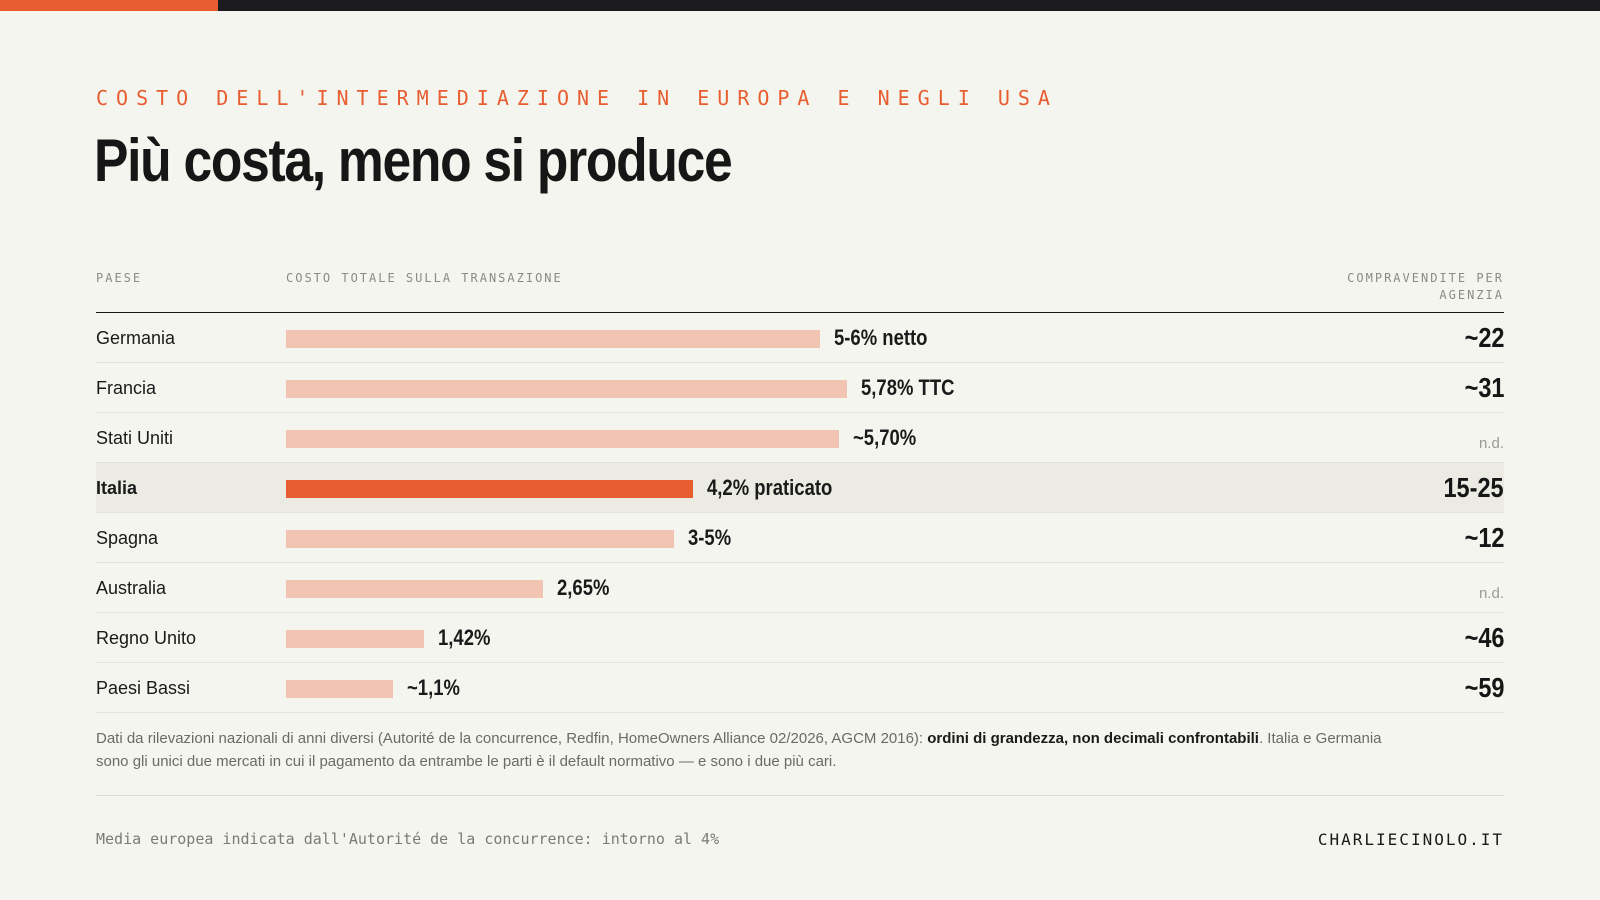 This screenshot has width=1600, height=900. I want to click on sales-per-agency-value: ~31, so click(1484, 387).